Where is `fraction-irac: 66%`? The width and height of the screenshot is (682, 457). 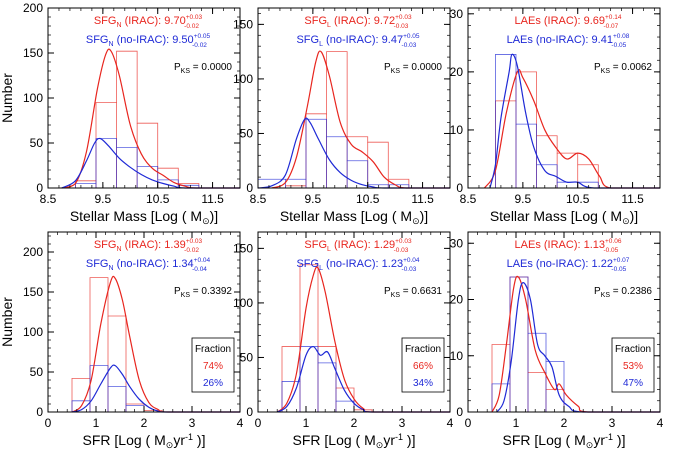 fraction-irac: 66% is located at coordinates (423, 366).